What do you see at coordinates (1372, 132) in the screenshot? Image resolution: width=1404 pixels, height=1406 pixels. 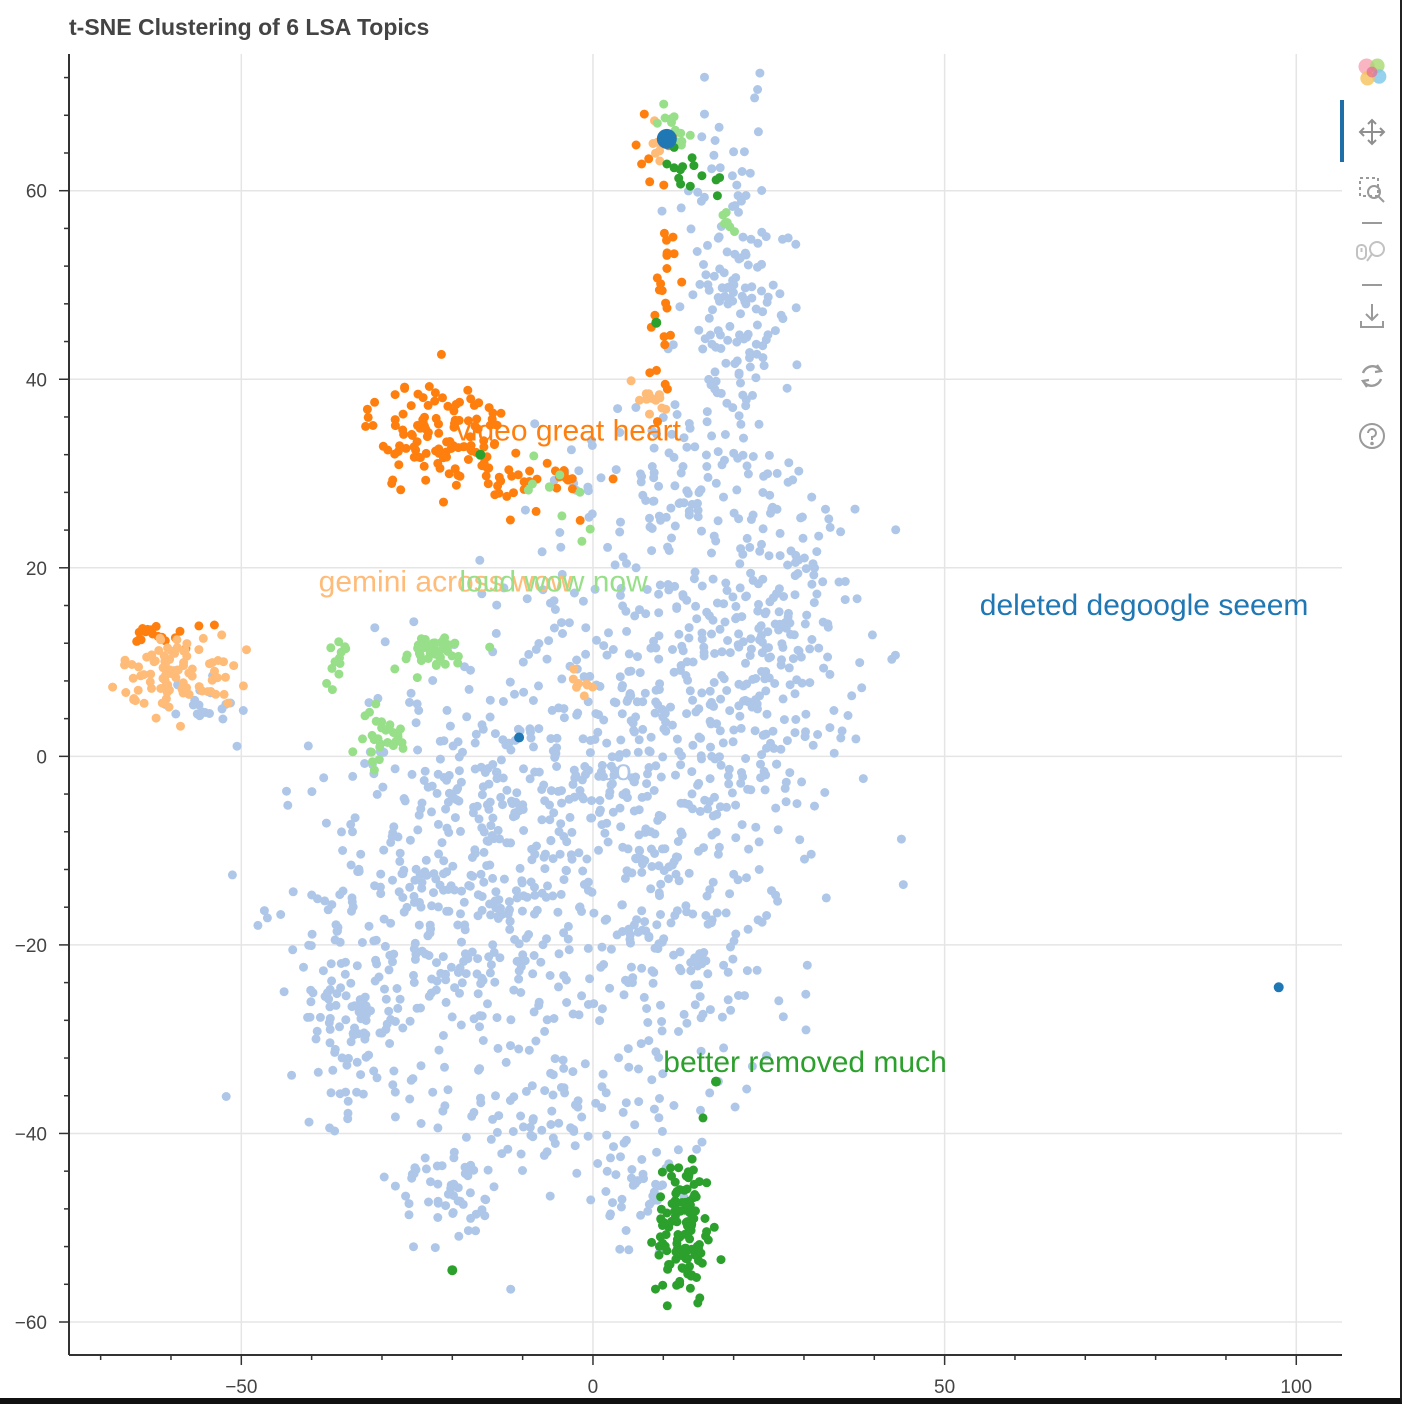 I see `pan-icon` at bounding box center [1372, 132].